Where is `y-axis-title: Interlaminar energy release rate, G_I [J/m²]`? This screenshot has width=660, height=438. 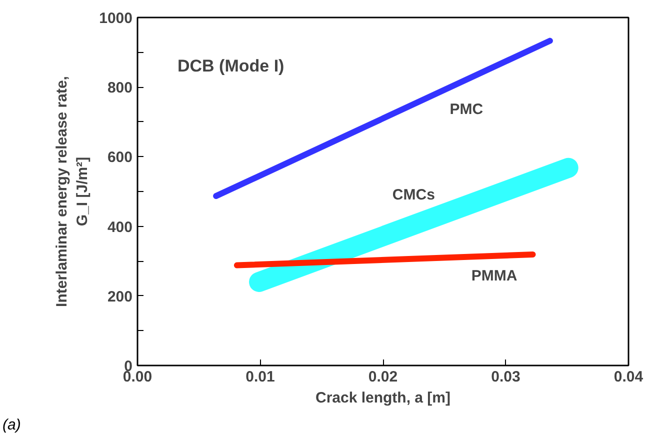 y-axis-title: Interlaminar energy release rate, G_I [J/m²] is located at coordinates (73, 191).